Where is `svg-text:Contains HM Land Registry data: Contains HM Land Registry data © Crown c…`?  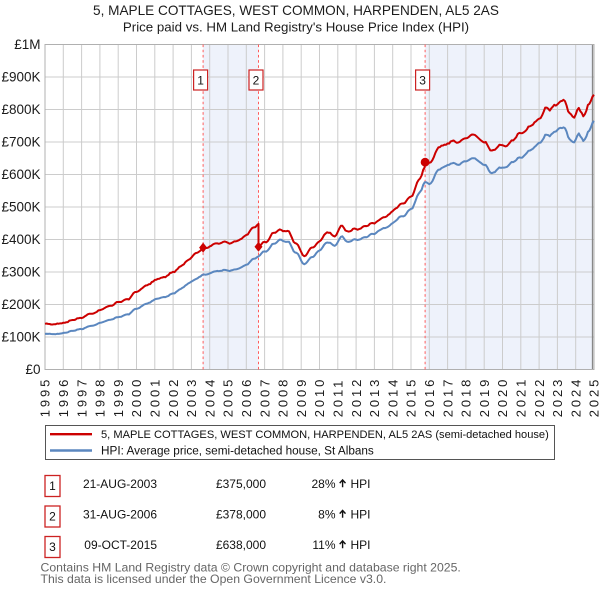
svg-text:Contains HM Land Registry data: Contains HM Land Registry data © Crown c… is located at coordinates (251, 568).